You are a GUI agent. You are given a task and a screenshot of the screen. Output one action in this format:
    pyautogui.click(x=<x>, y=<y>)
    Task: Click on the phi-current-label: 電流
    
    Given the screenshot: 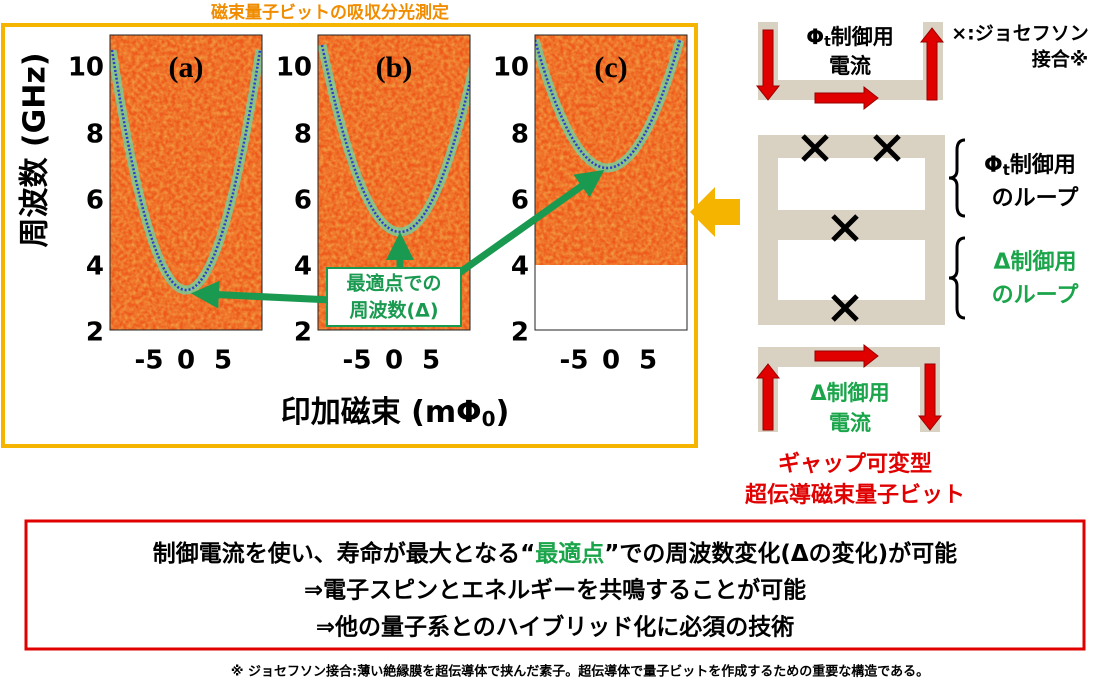 What is the action you would take?
    pyautogui.click(x=850, y=66)
    